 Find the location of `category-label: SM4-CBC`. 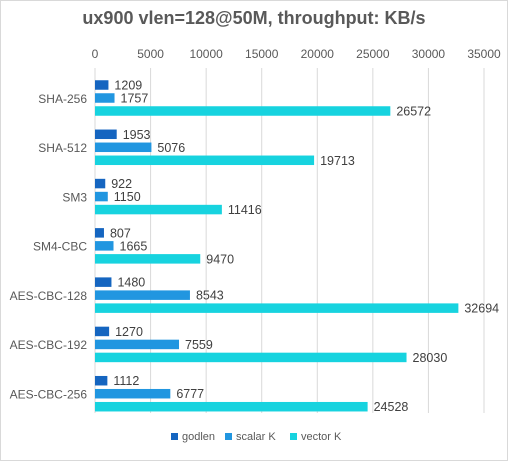

category-label: SM4-CBC is located at coordinates (60, 247).